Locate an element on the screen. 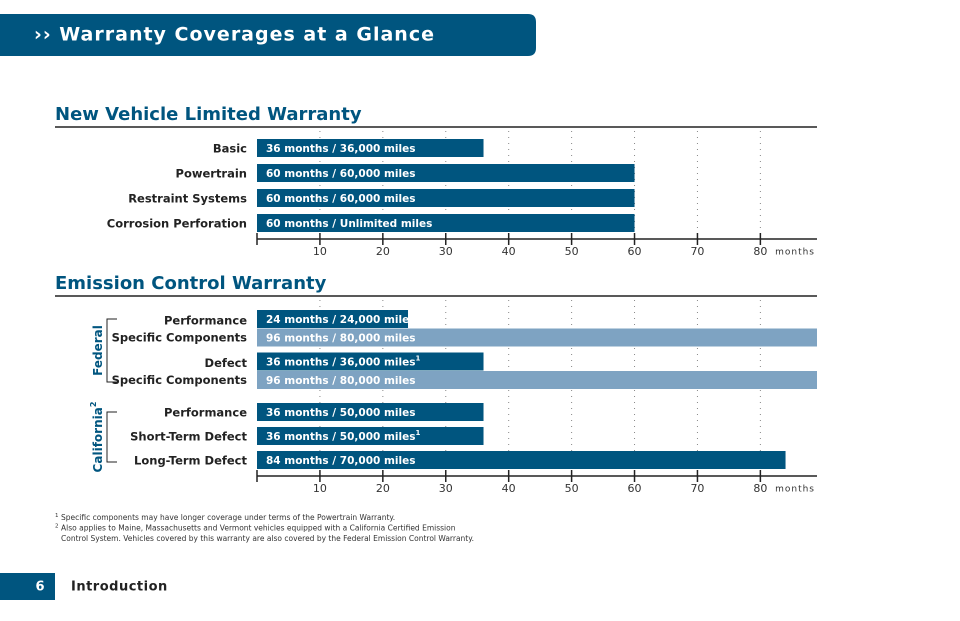 The image size is (960, 621). section-name: Introduction is located at coordinates (119, 587).